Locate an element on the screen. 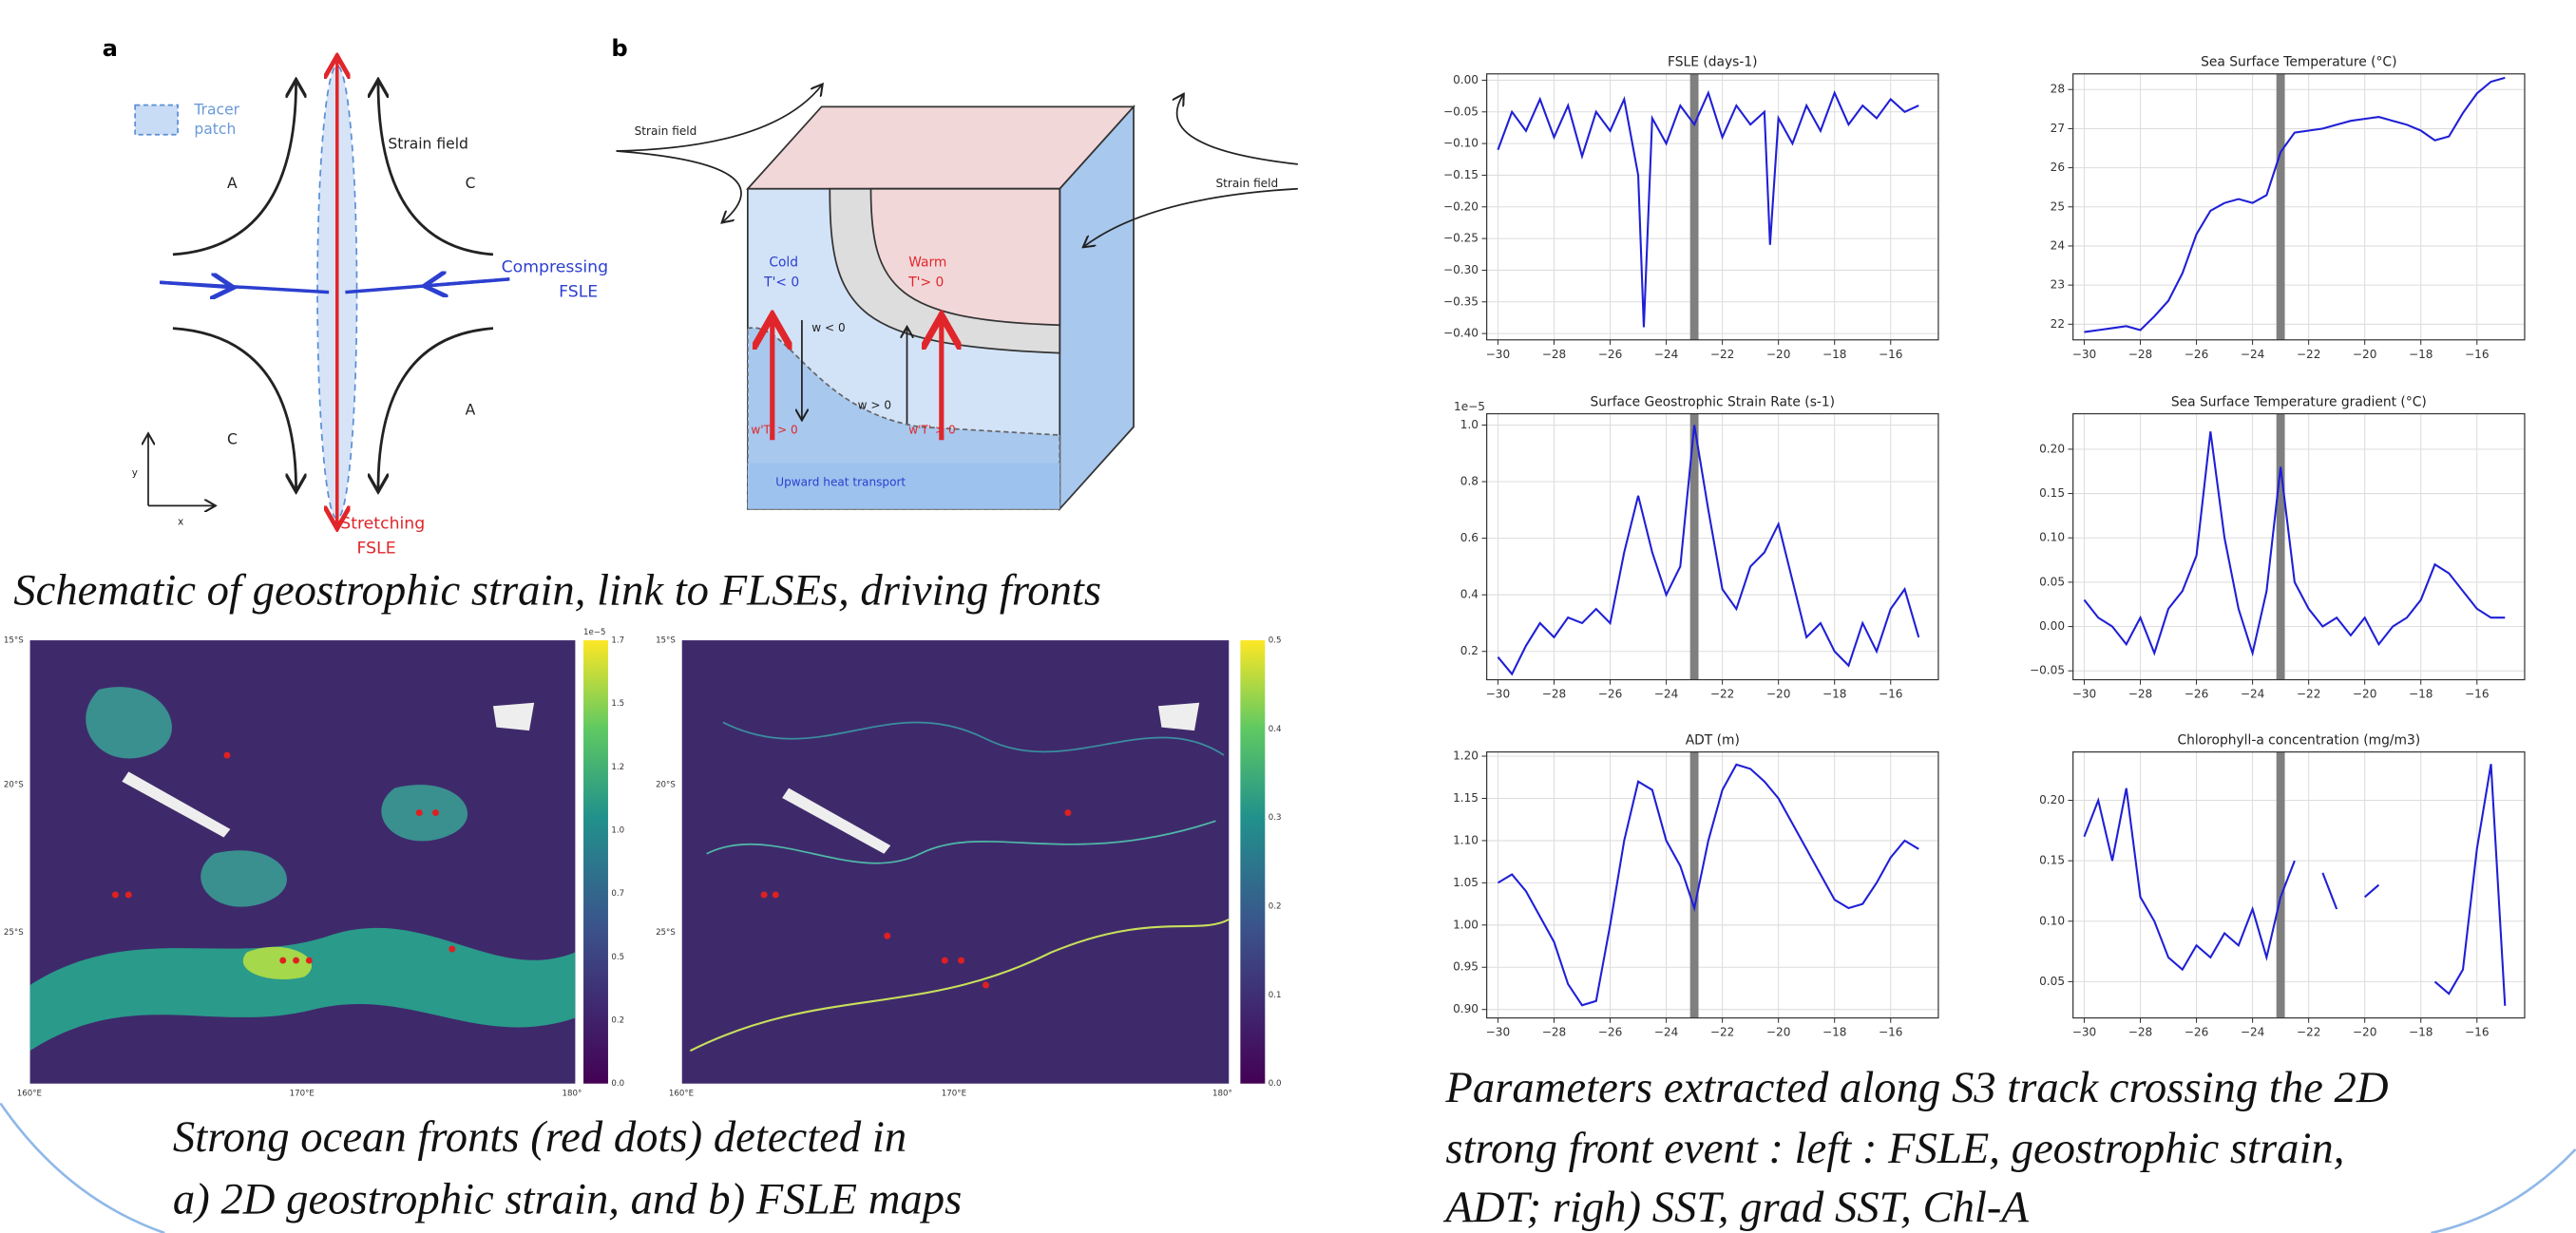 Image resolution: width=2576 pixels, height=1233 pixels. plot-area is located at coordinates (2298, 884).